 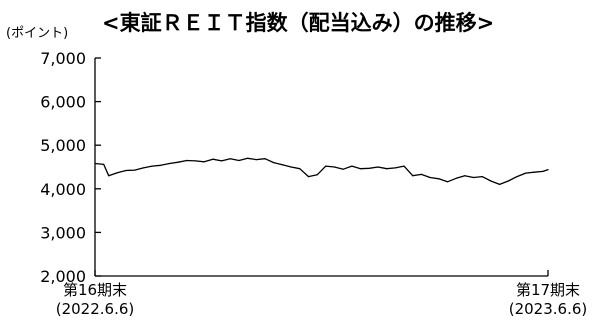 I want to click on x-tick-label-period: 第17期末, so click(x=548, y=290).